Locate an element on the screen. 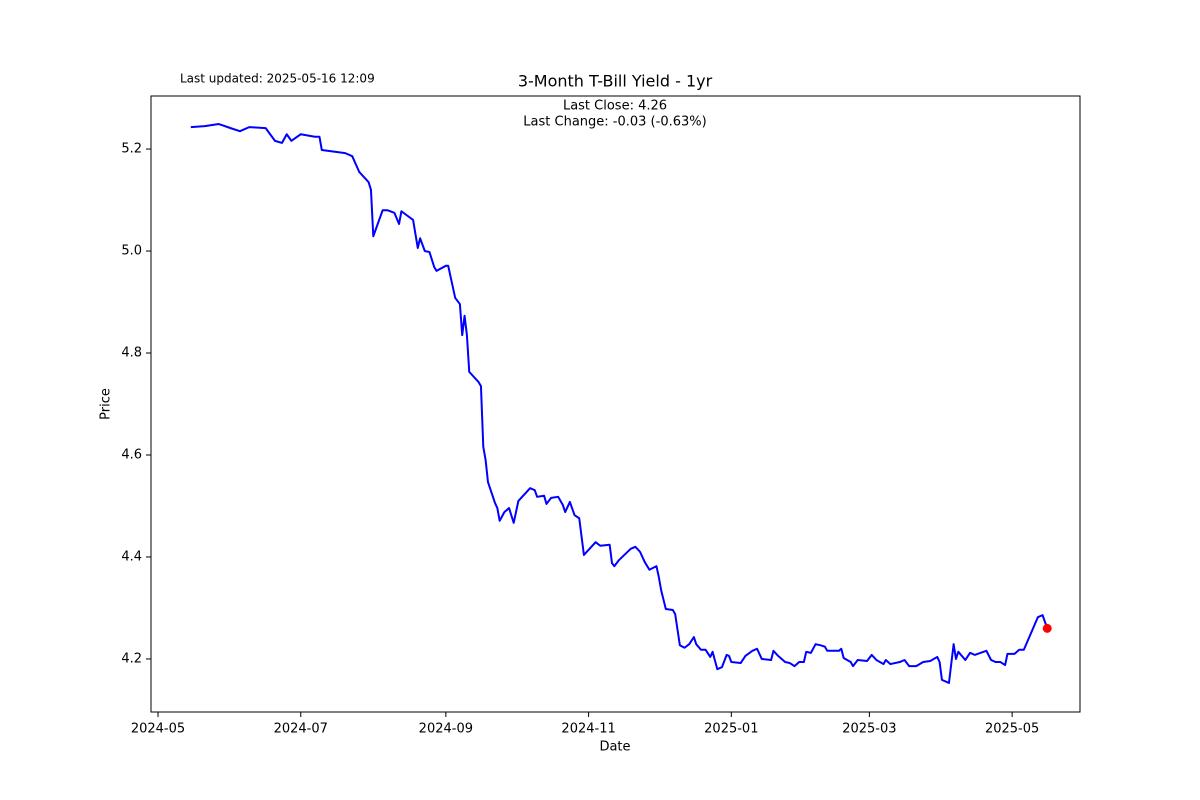  x-tick-label: 2025-05 is located at coordinates (1012, 729).